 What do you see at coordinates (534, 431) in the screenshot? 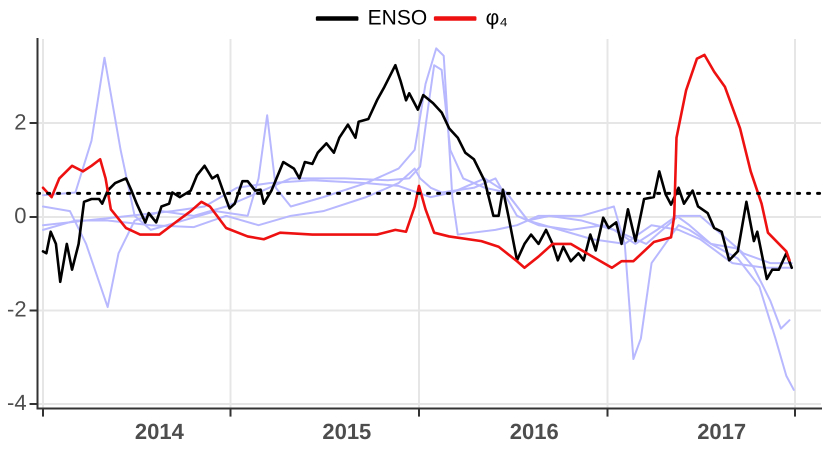
I see `x-tick-label: 2016` at bounding box center [534, 431].